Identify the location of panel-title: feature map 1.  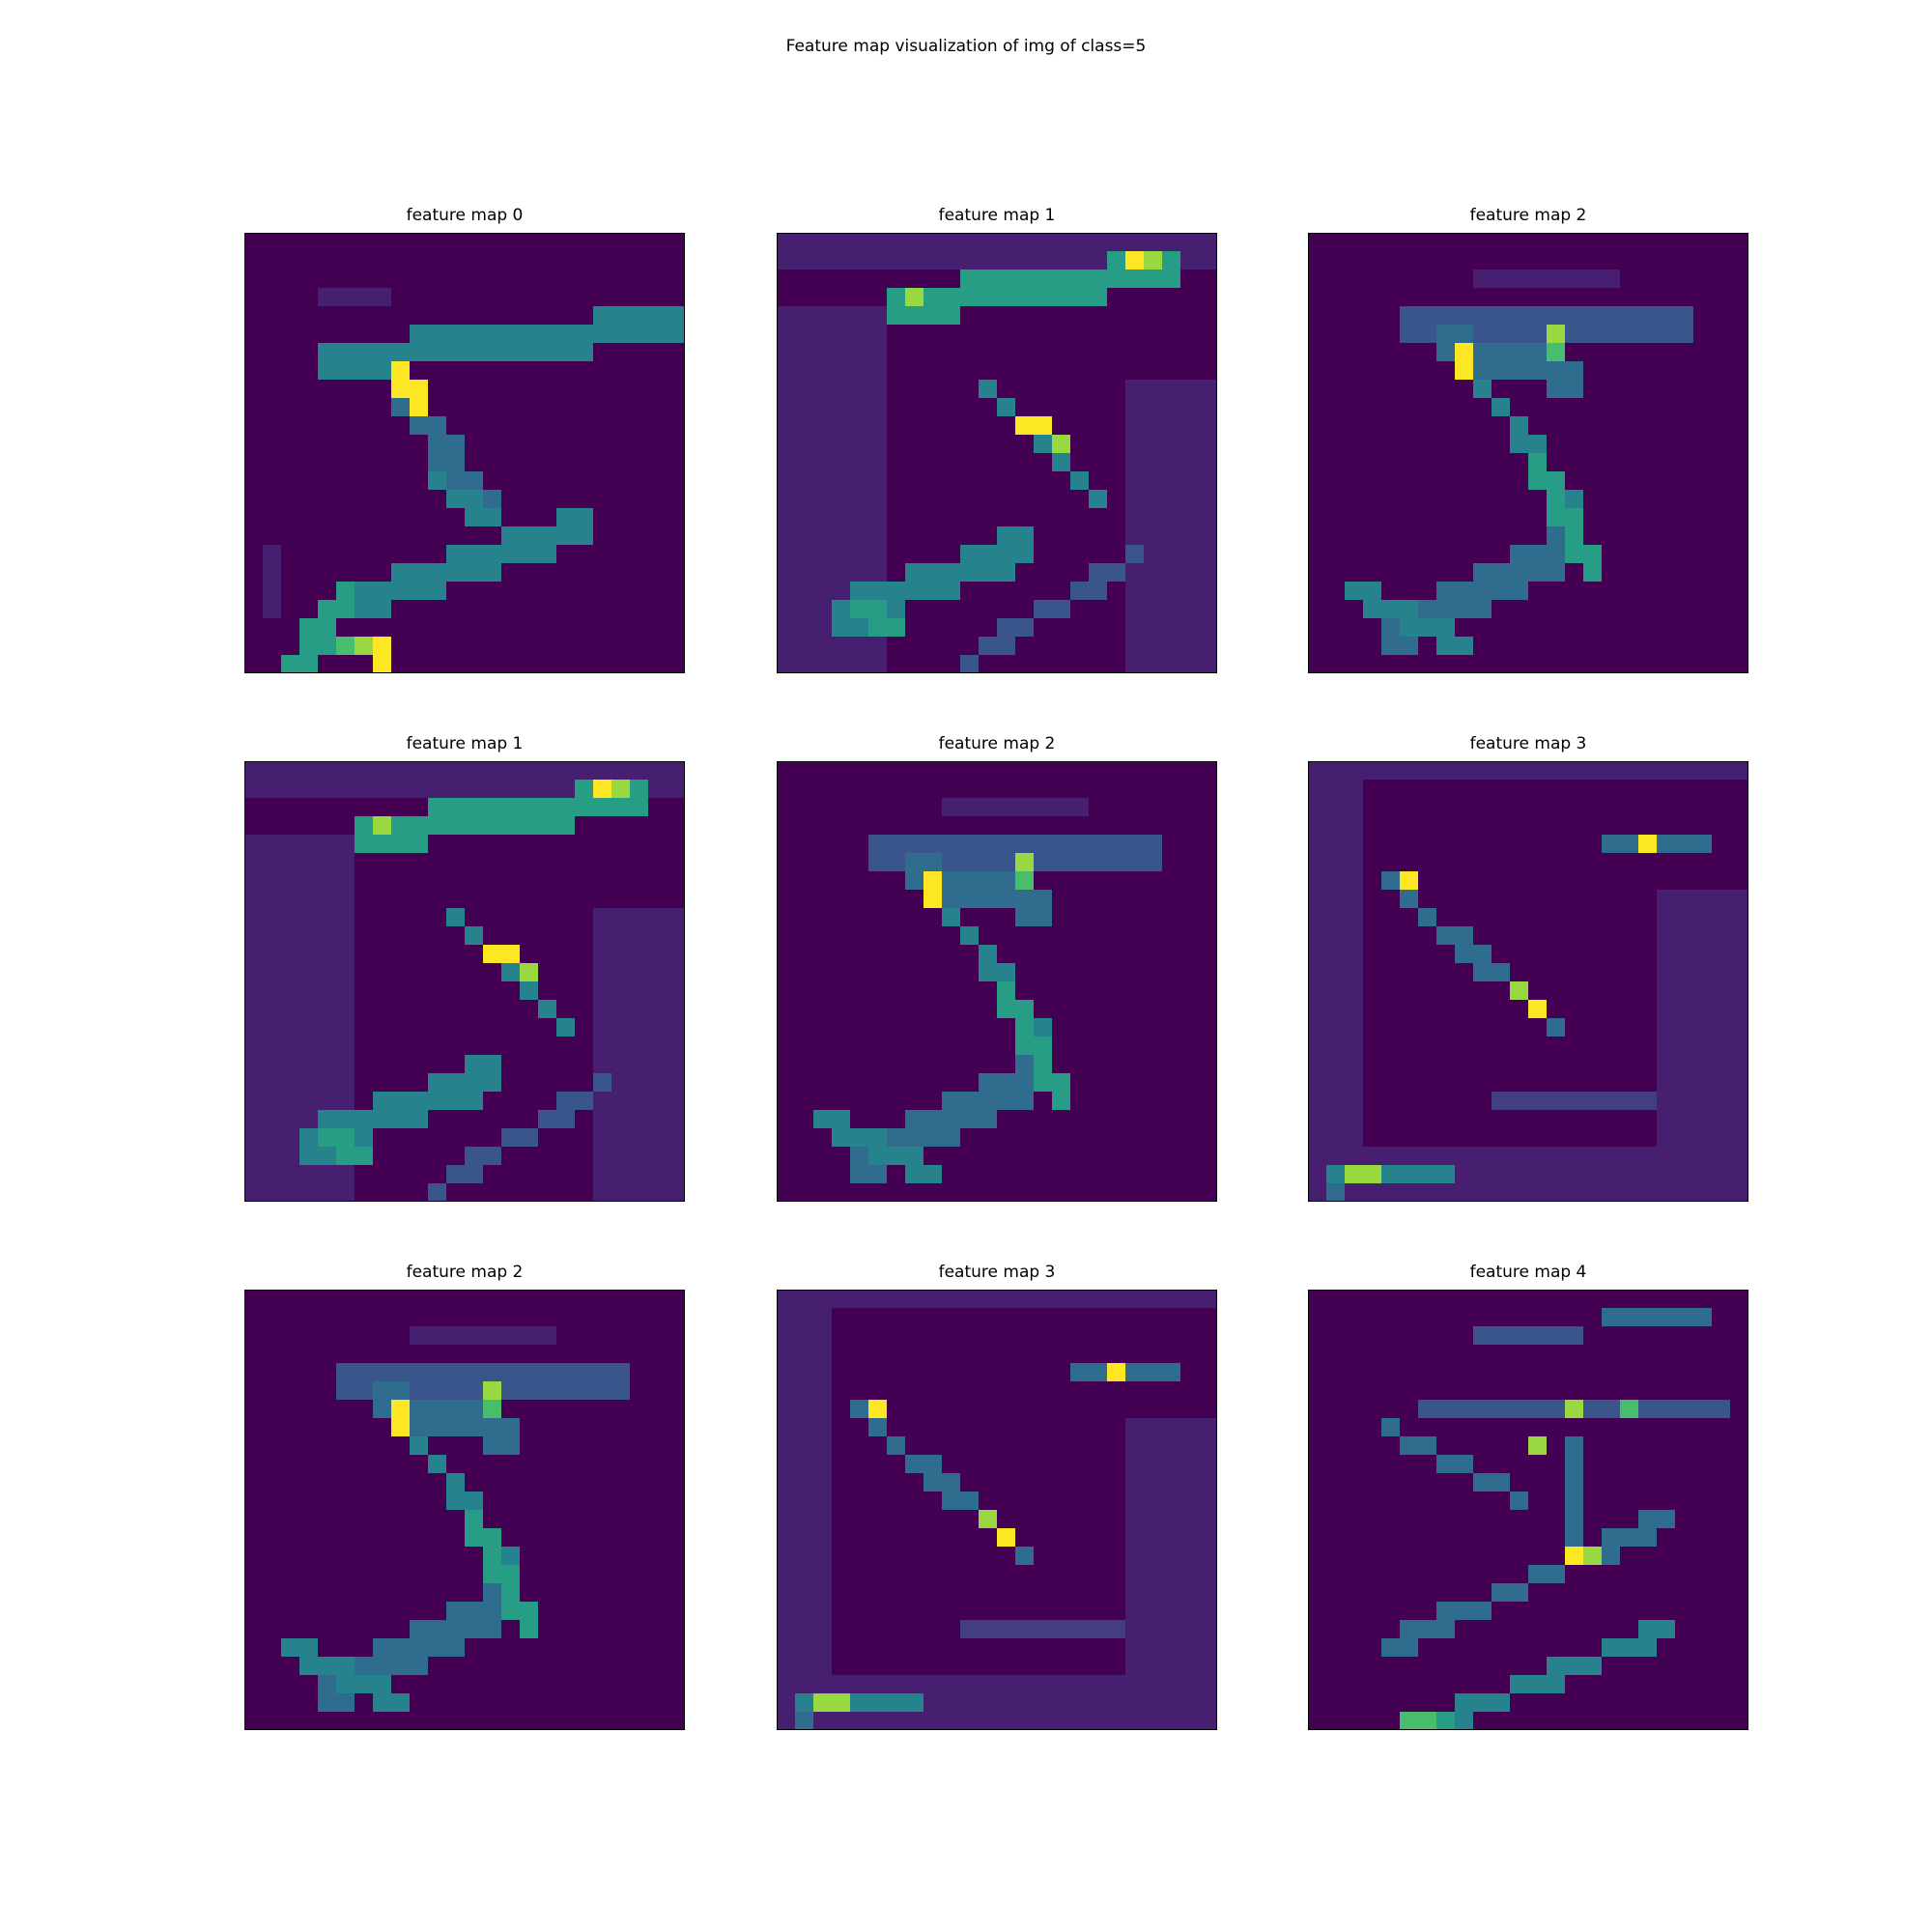
(997, 215).